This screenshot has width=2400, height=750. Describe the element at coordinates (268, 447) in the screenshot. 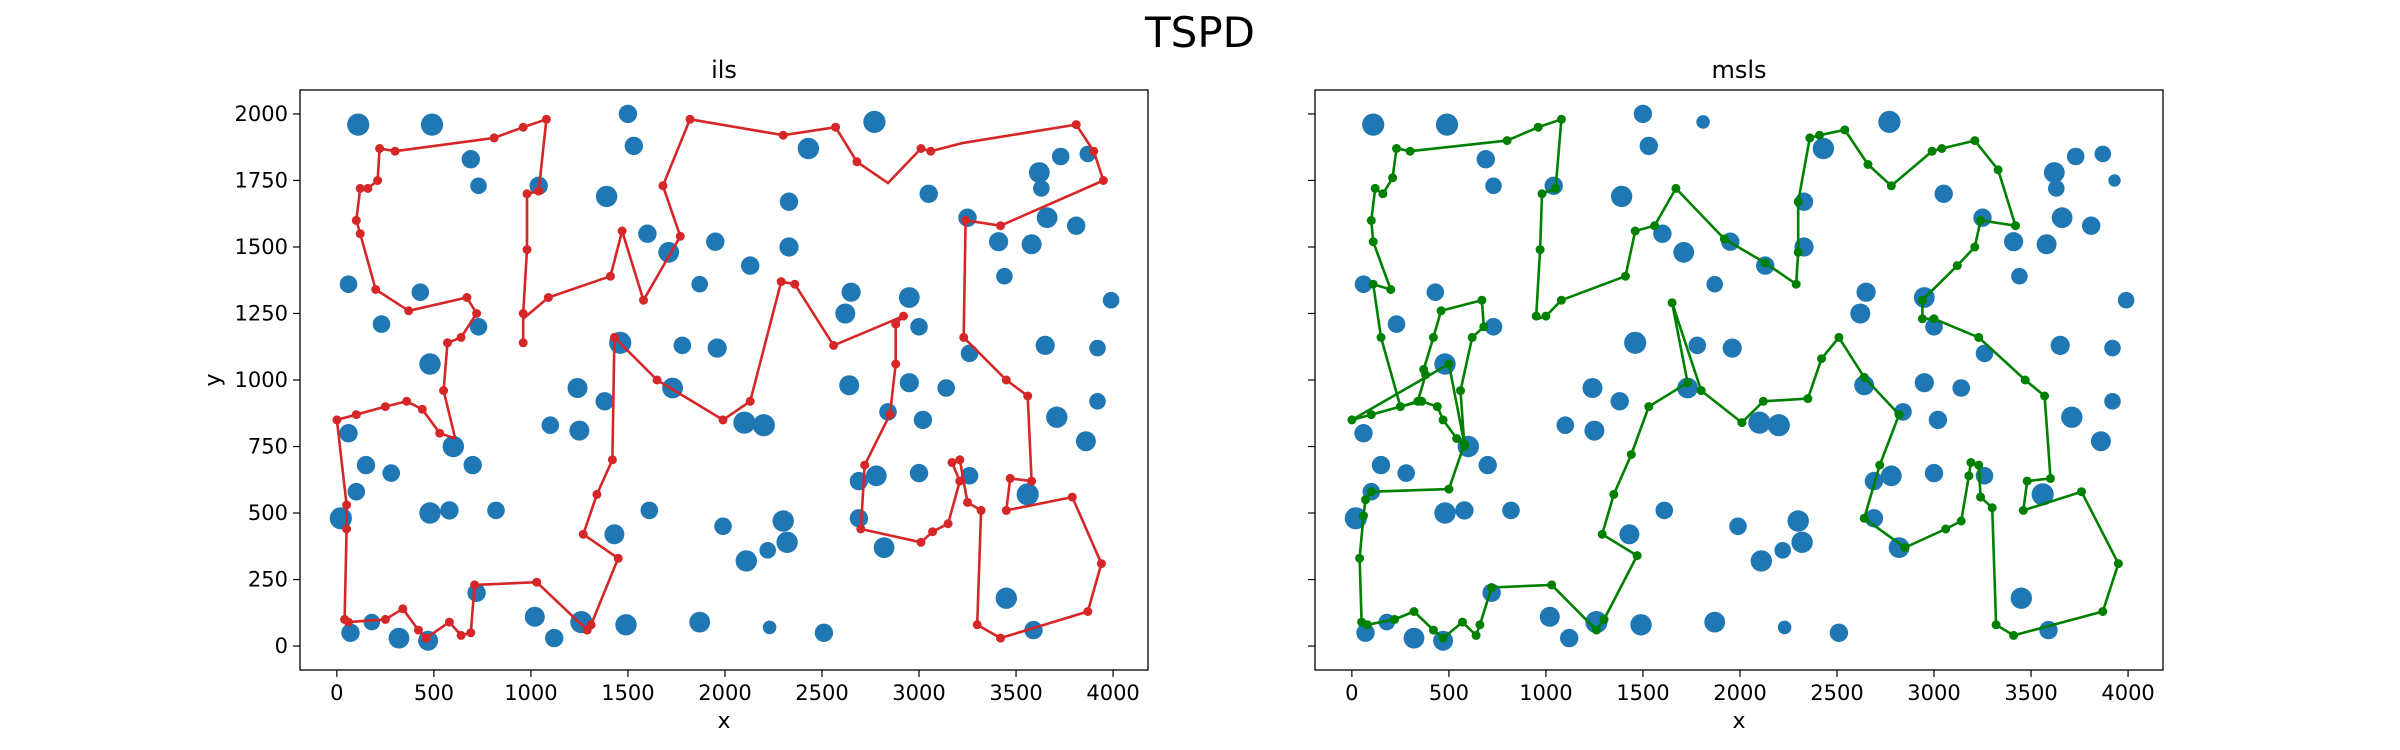

I see `y-tick-label: 750` at that location.